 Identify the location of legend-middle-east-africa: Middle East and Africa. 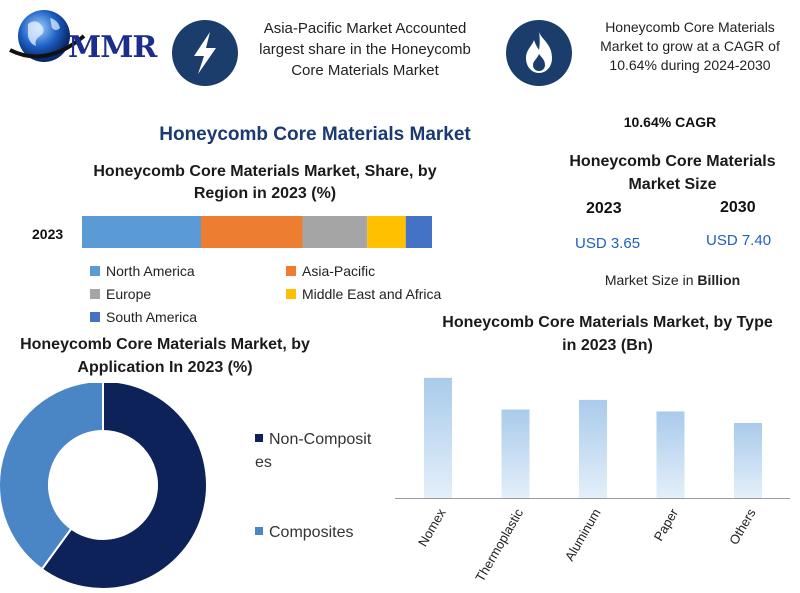
(363, 294).